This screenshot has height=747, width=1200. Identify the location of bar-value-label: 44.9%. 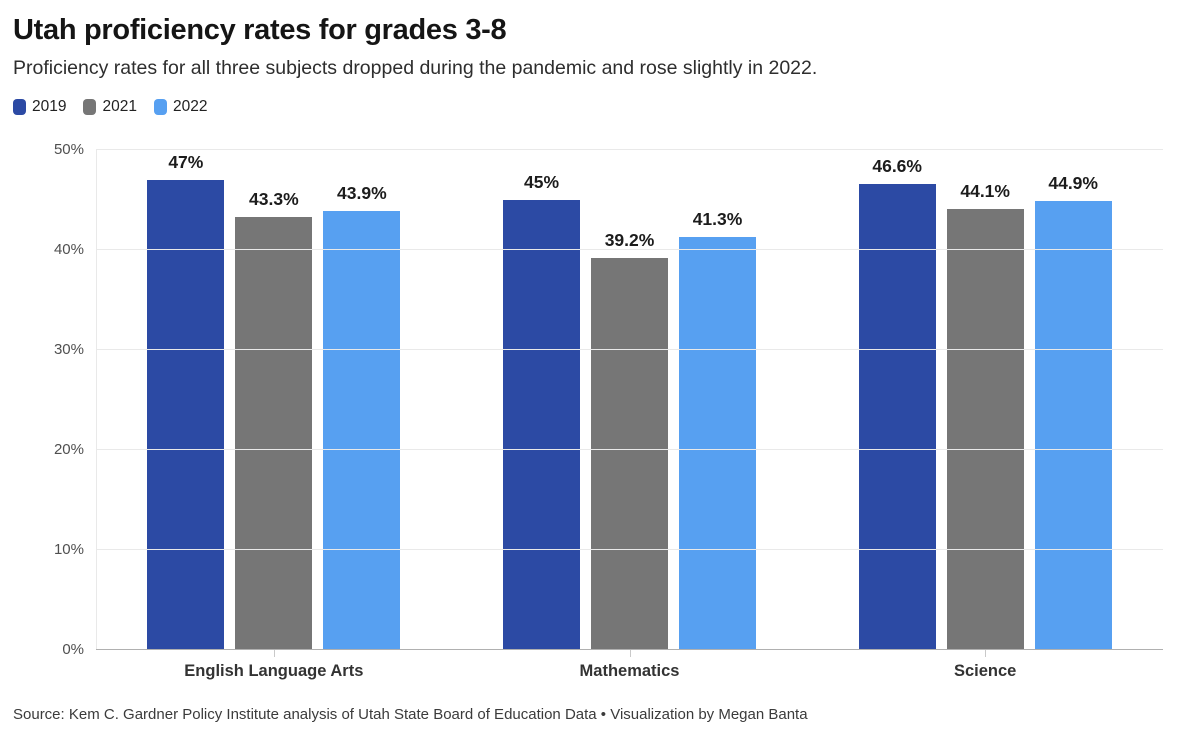
(1073, 183).